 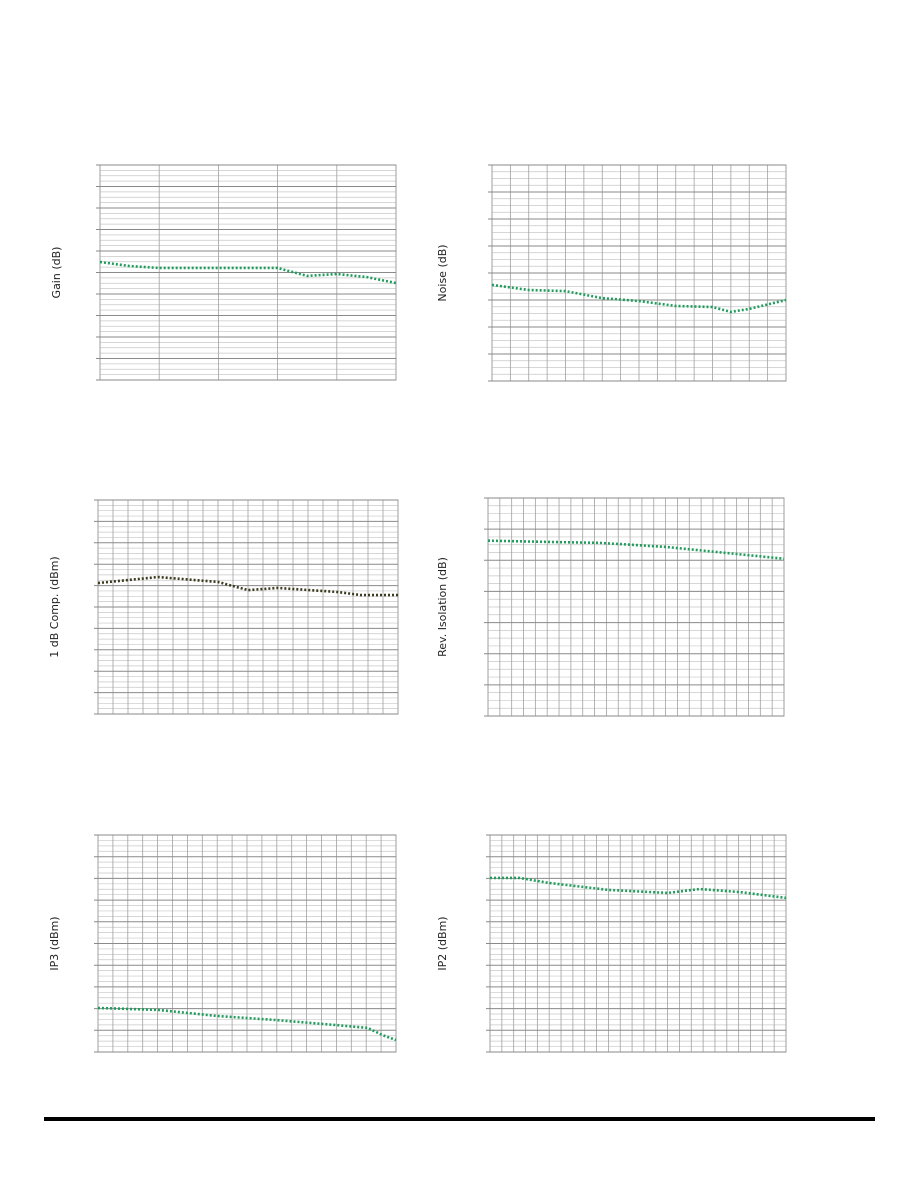 I want to click on y-axis-label: IP2 (dBm), so click(x=442, y=943).